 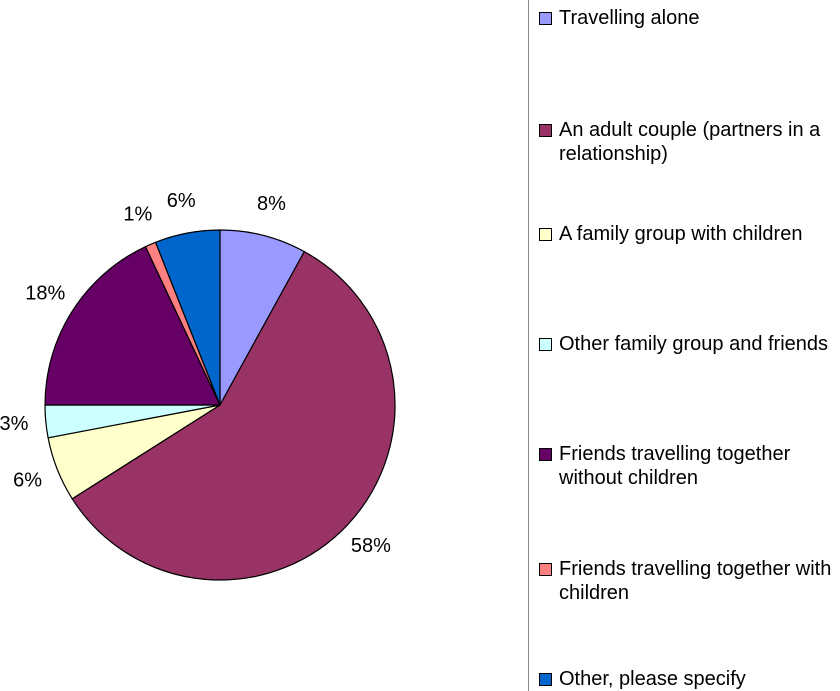 What do you see at coordinates (629, 18) in the screenshot?
I see `legend-label: Travelling alone` at bounding box center [629, 18].